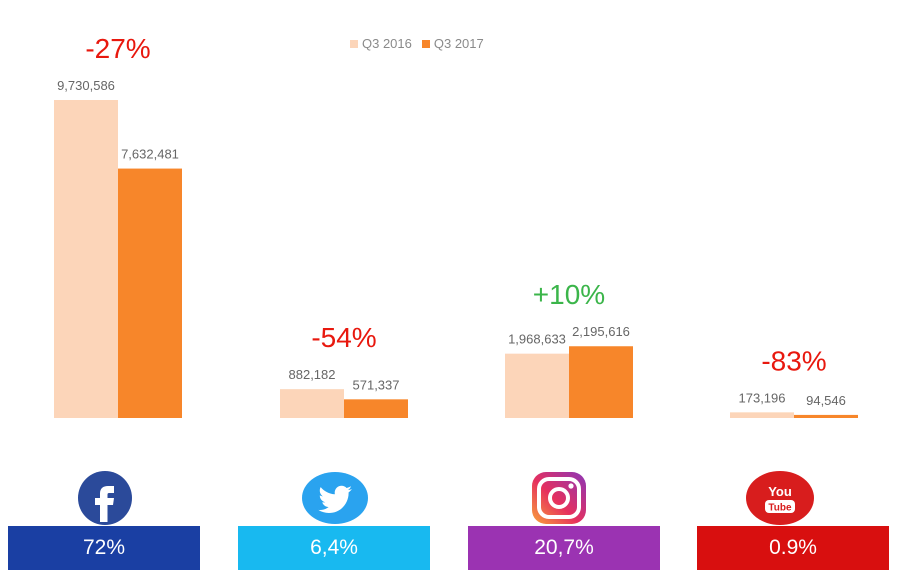 Image resolution: width=900 pixels, height=579 pixels. What do you see at coordinates (376, 384) in the screenshot?
I see `data-label-twitter-q3-2017: 571,337` at bounding box center [376, 384].